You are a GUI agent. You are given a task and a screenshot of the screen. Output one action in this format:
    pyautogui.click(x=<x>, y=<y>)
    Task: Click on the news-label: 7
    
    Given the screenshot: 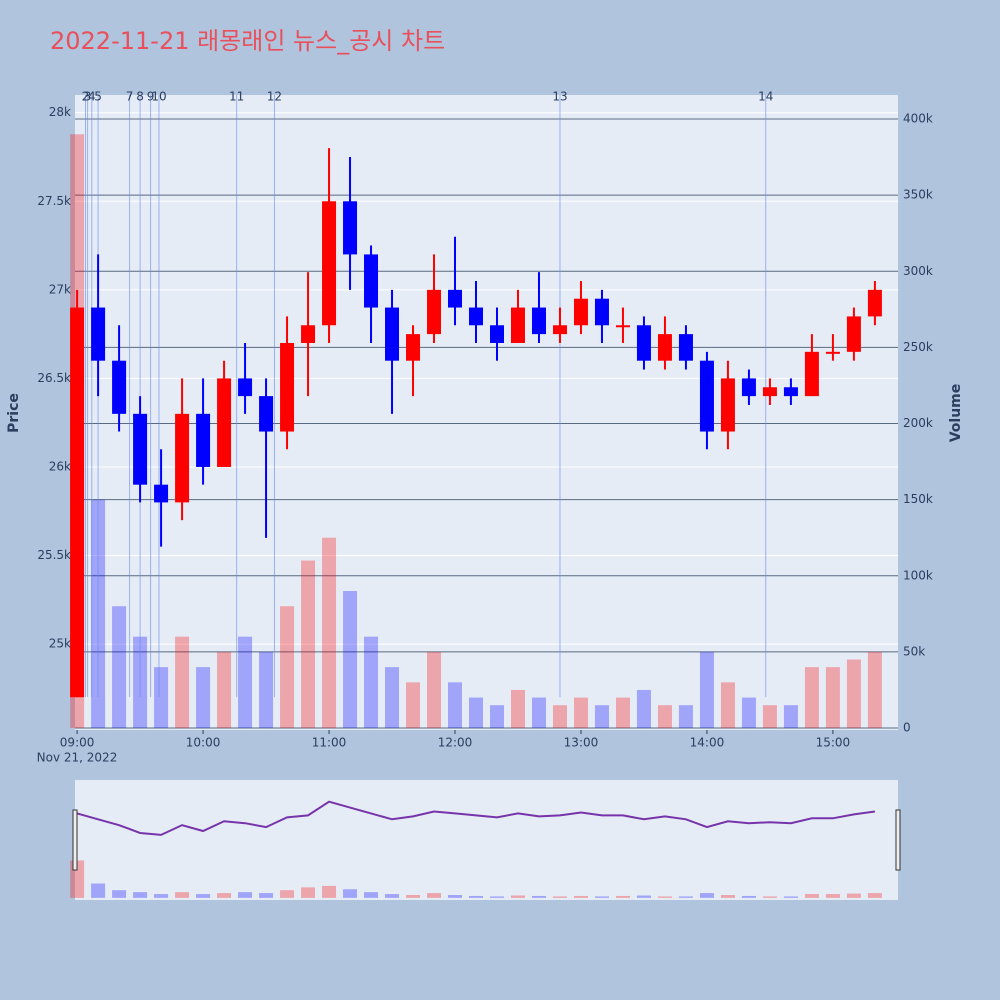 What is the action you would take?
    pyautogui.click(x=130, y=97)
    